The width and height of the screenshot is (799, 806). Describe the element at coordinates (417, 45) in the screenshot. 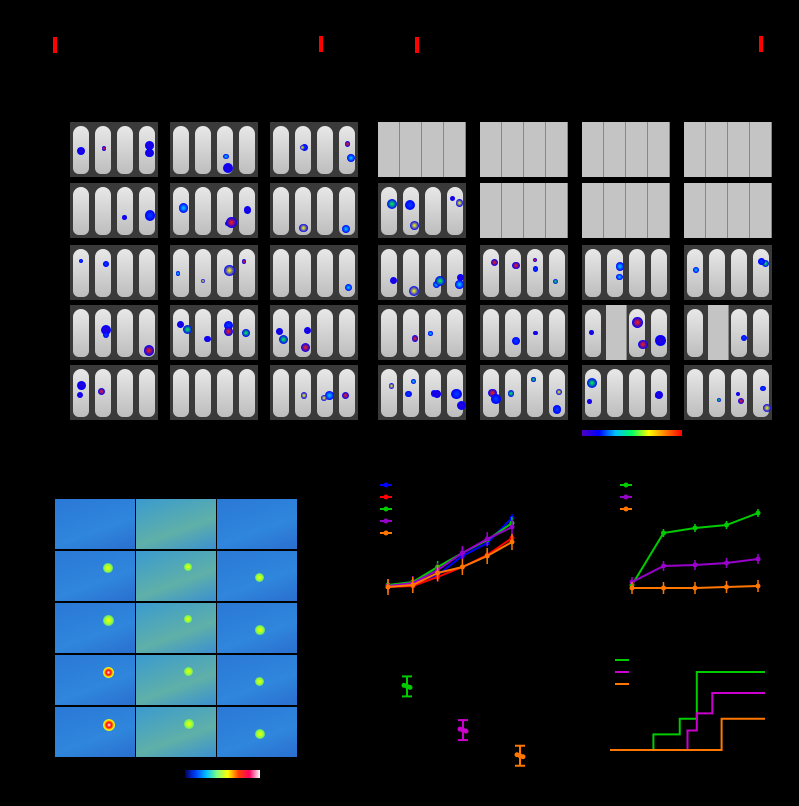

I see `panel-marker-c` at that location.